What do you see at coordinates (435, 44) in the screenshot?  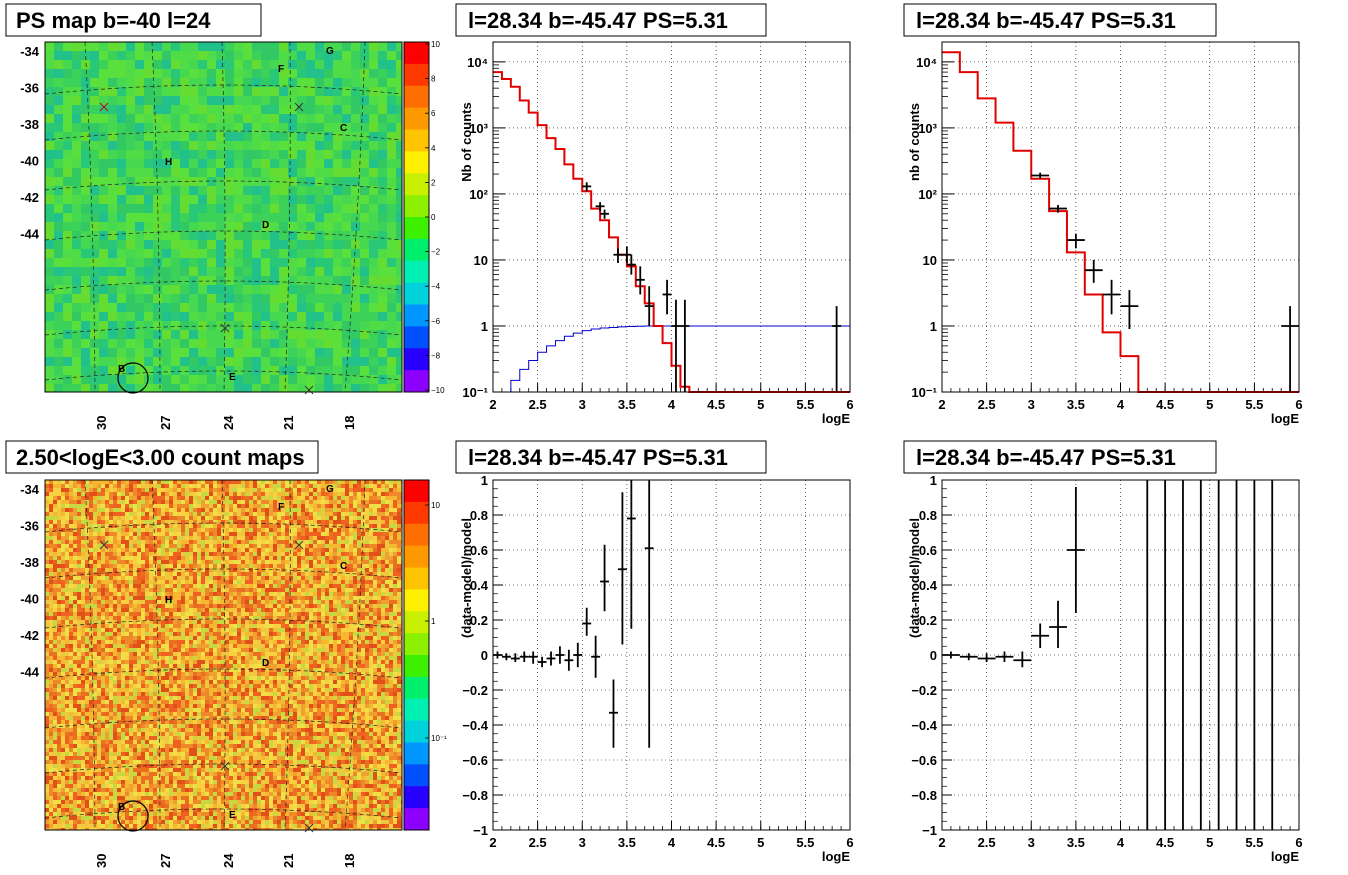 I see `colorbar-tick-label: 10` at bounding box center [435, 44].